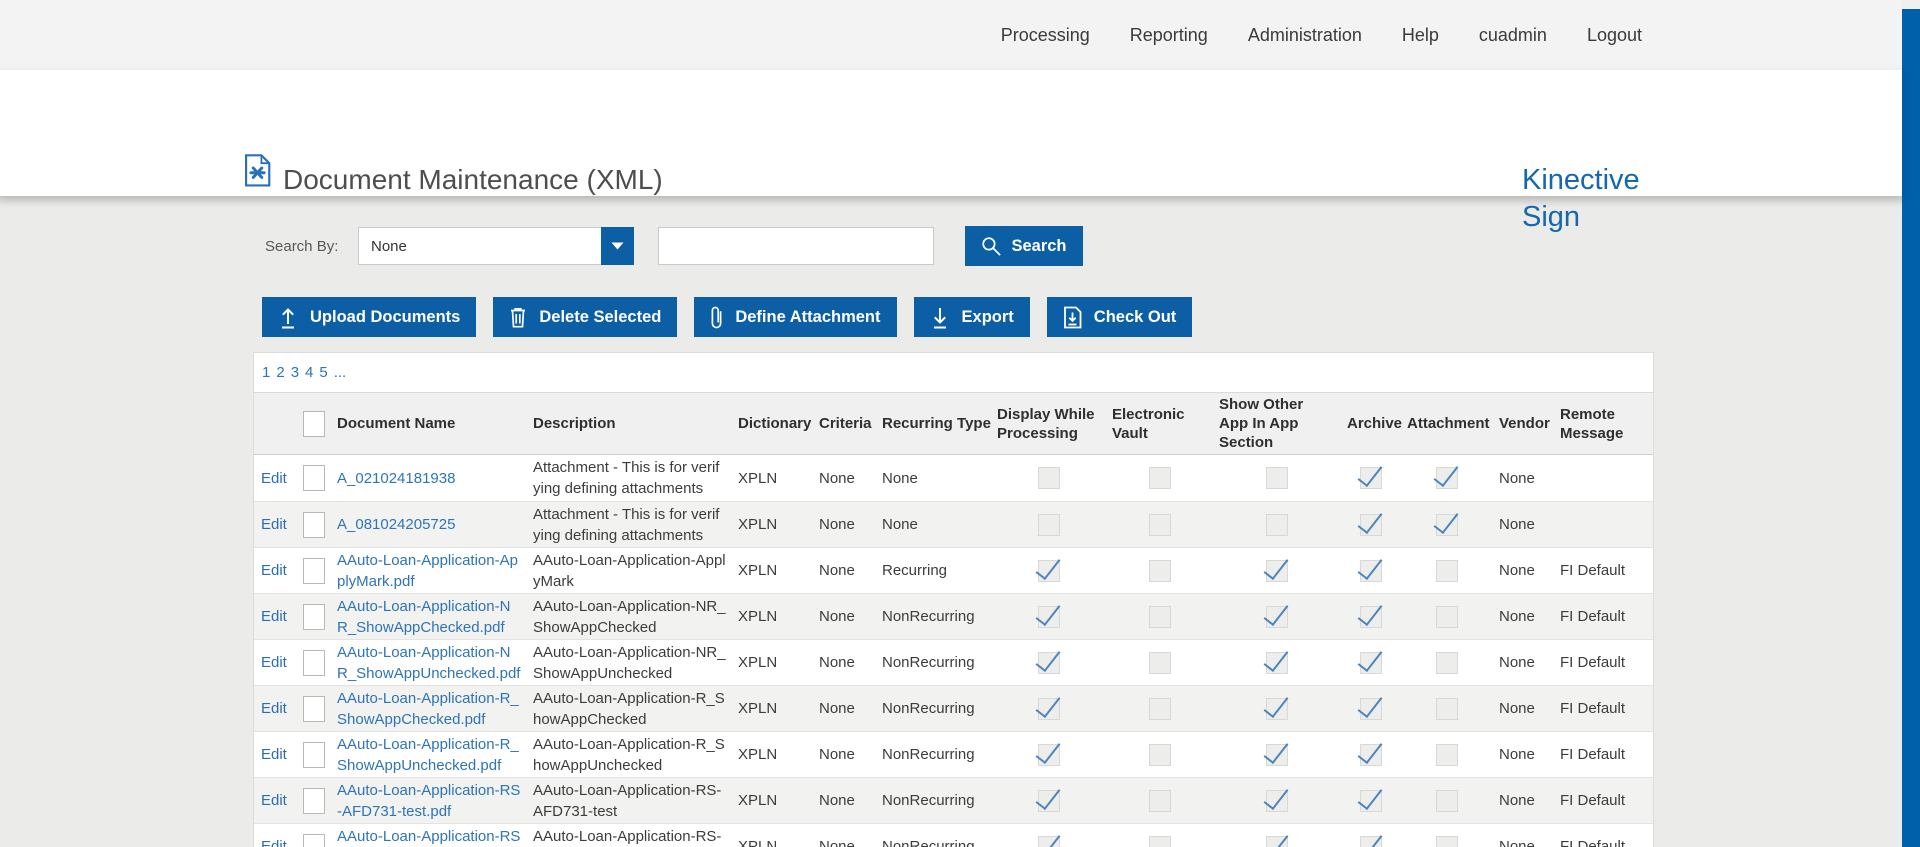 The image size is (1920, 847). Describe the element at coordinates (1614, 34) in the screenshot. I see `nav-item-logout: Logout` at that location.